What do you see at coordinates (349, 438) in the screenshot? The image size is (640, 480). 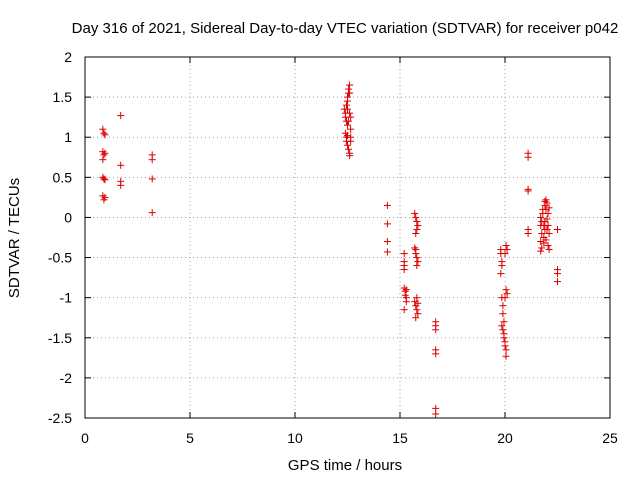 I see `x-axis-tick-labels: 0 5 10 15 20 25` at bounding box center [349, 438].